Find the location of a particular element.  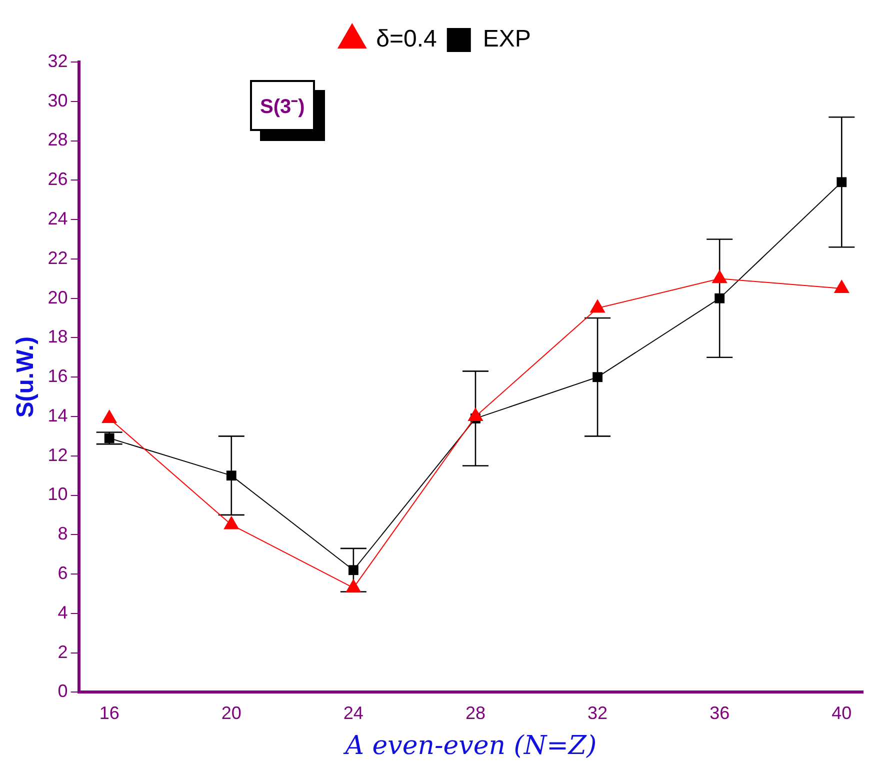

y-tick-label: 14 is located at coordinates (58, 415).